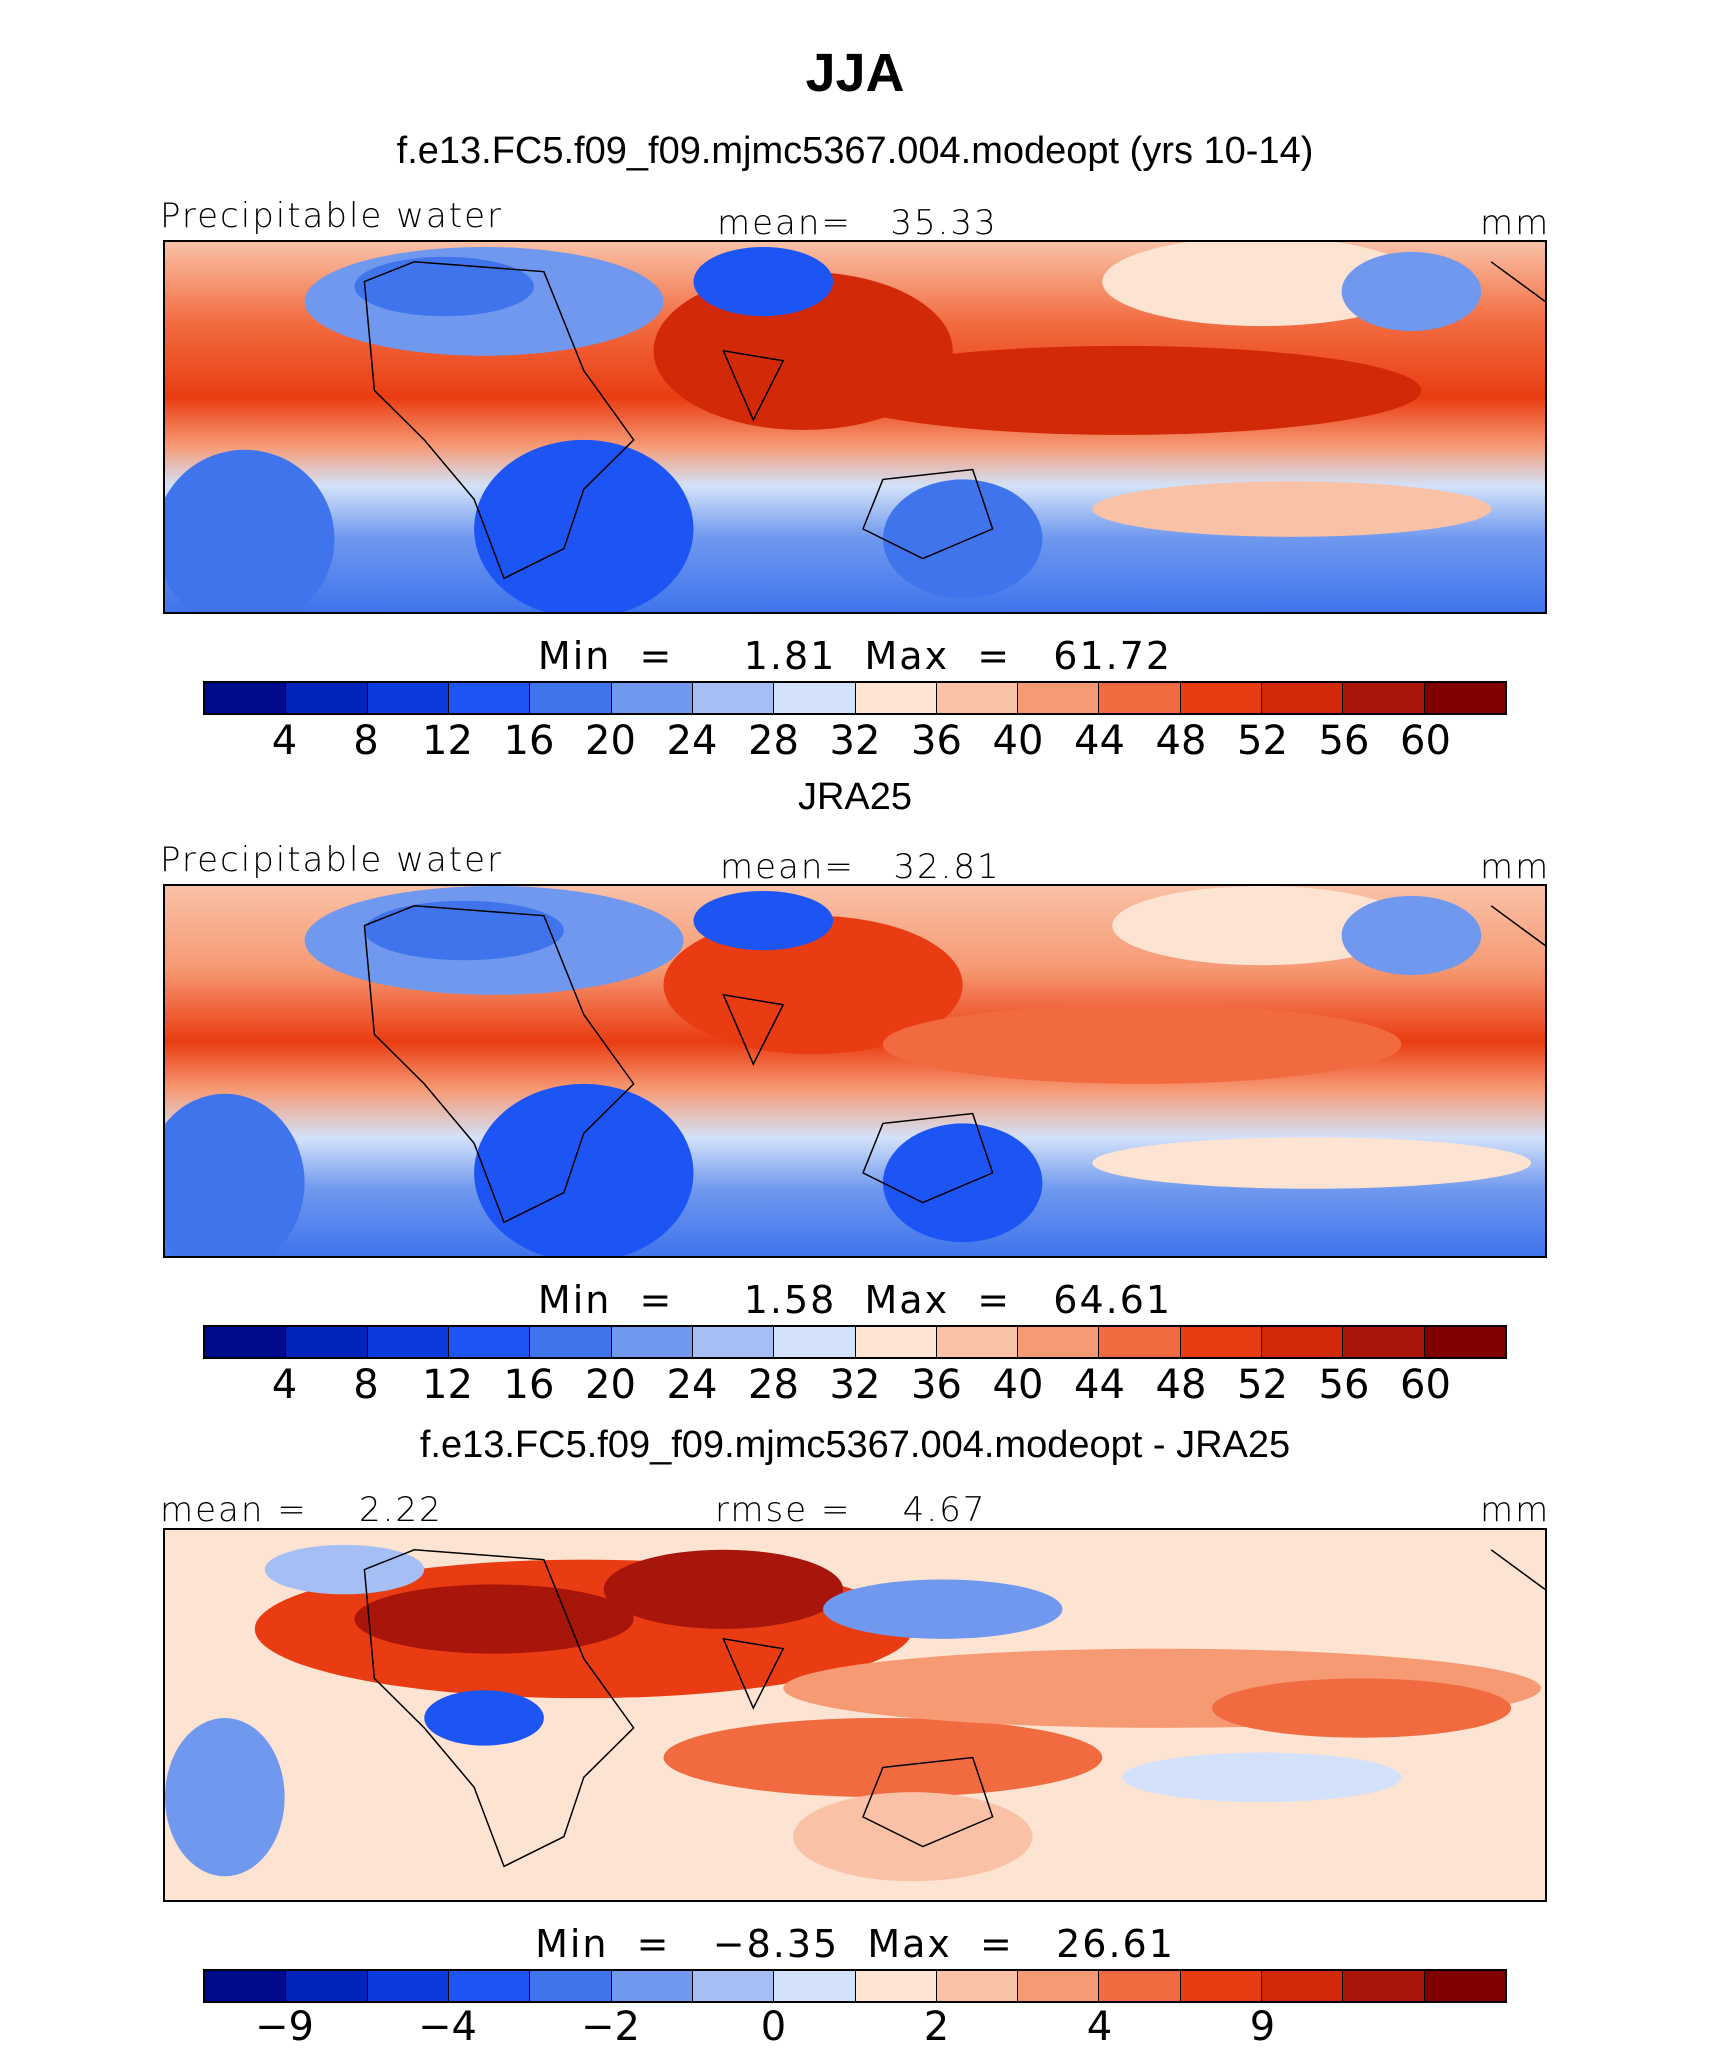 The image size is (1710, 2050). I want to click on colorbar-tick-label: 60, so click(1425, 1385).